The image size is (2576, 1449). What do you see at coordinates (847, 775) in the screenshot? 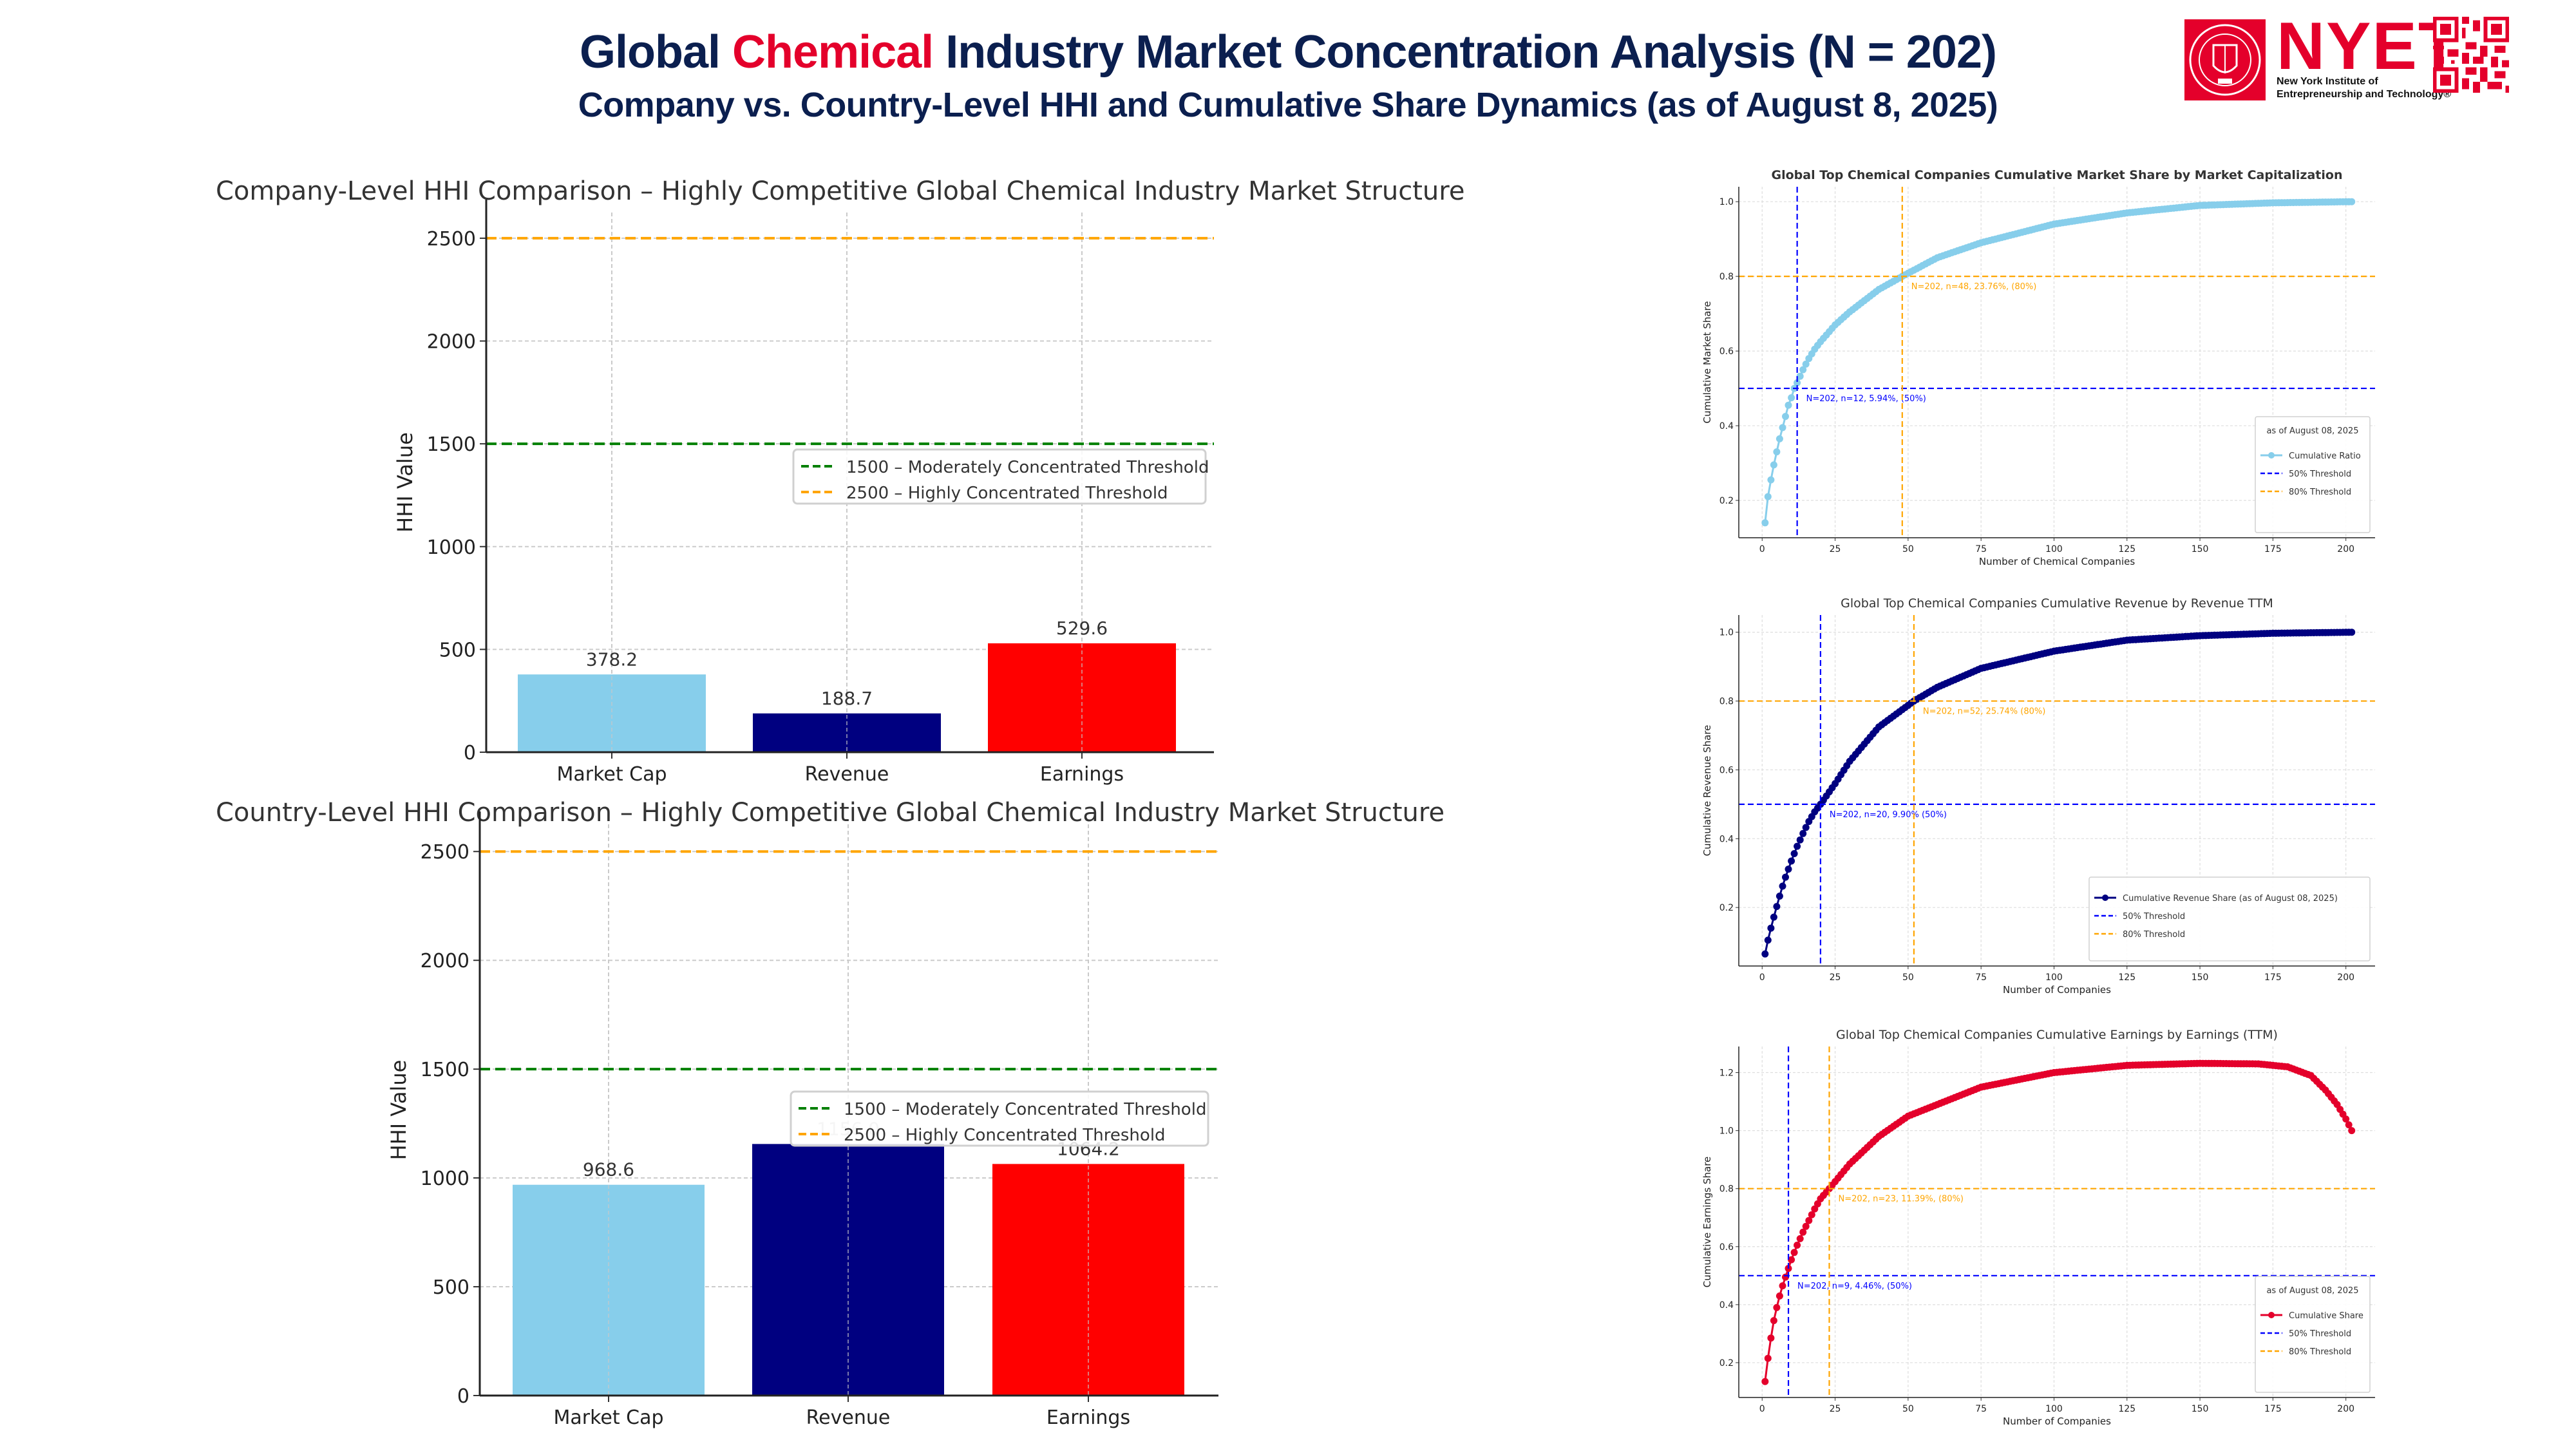
I see `x-tick-label: Revenue` at bounding box center [847, 775].